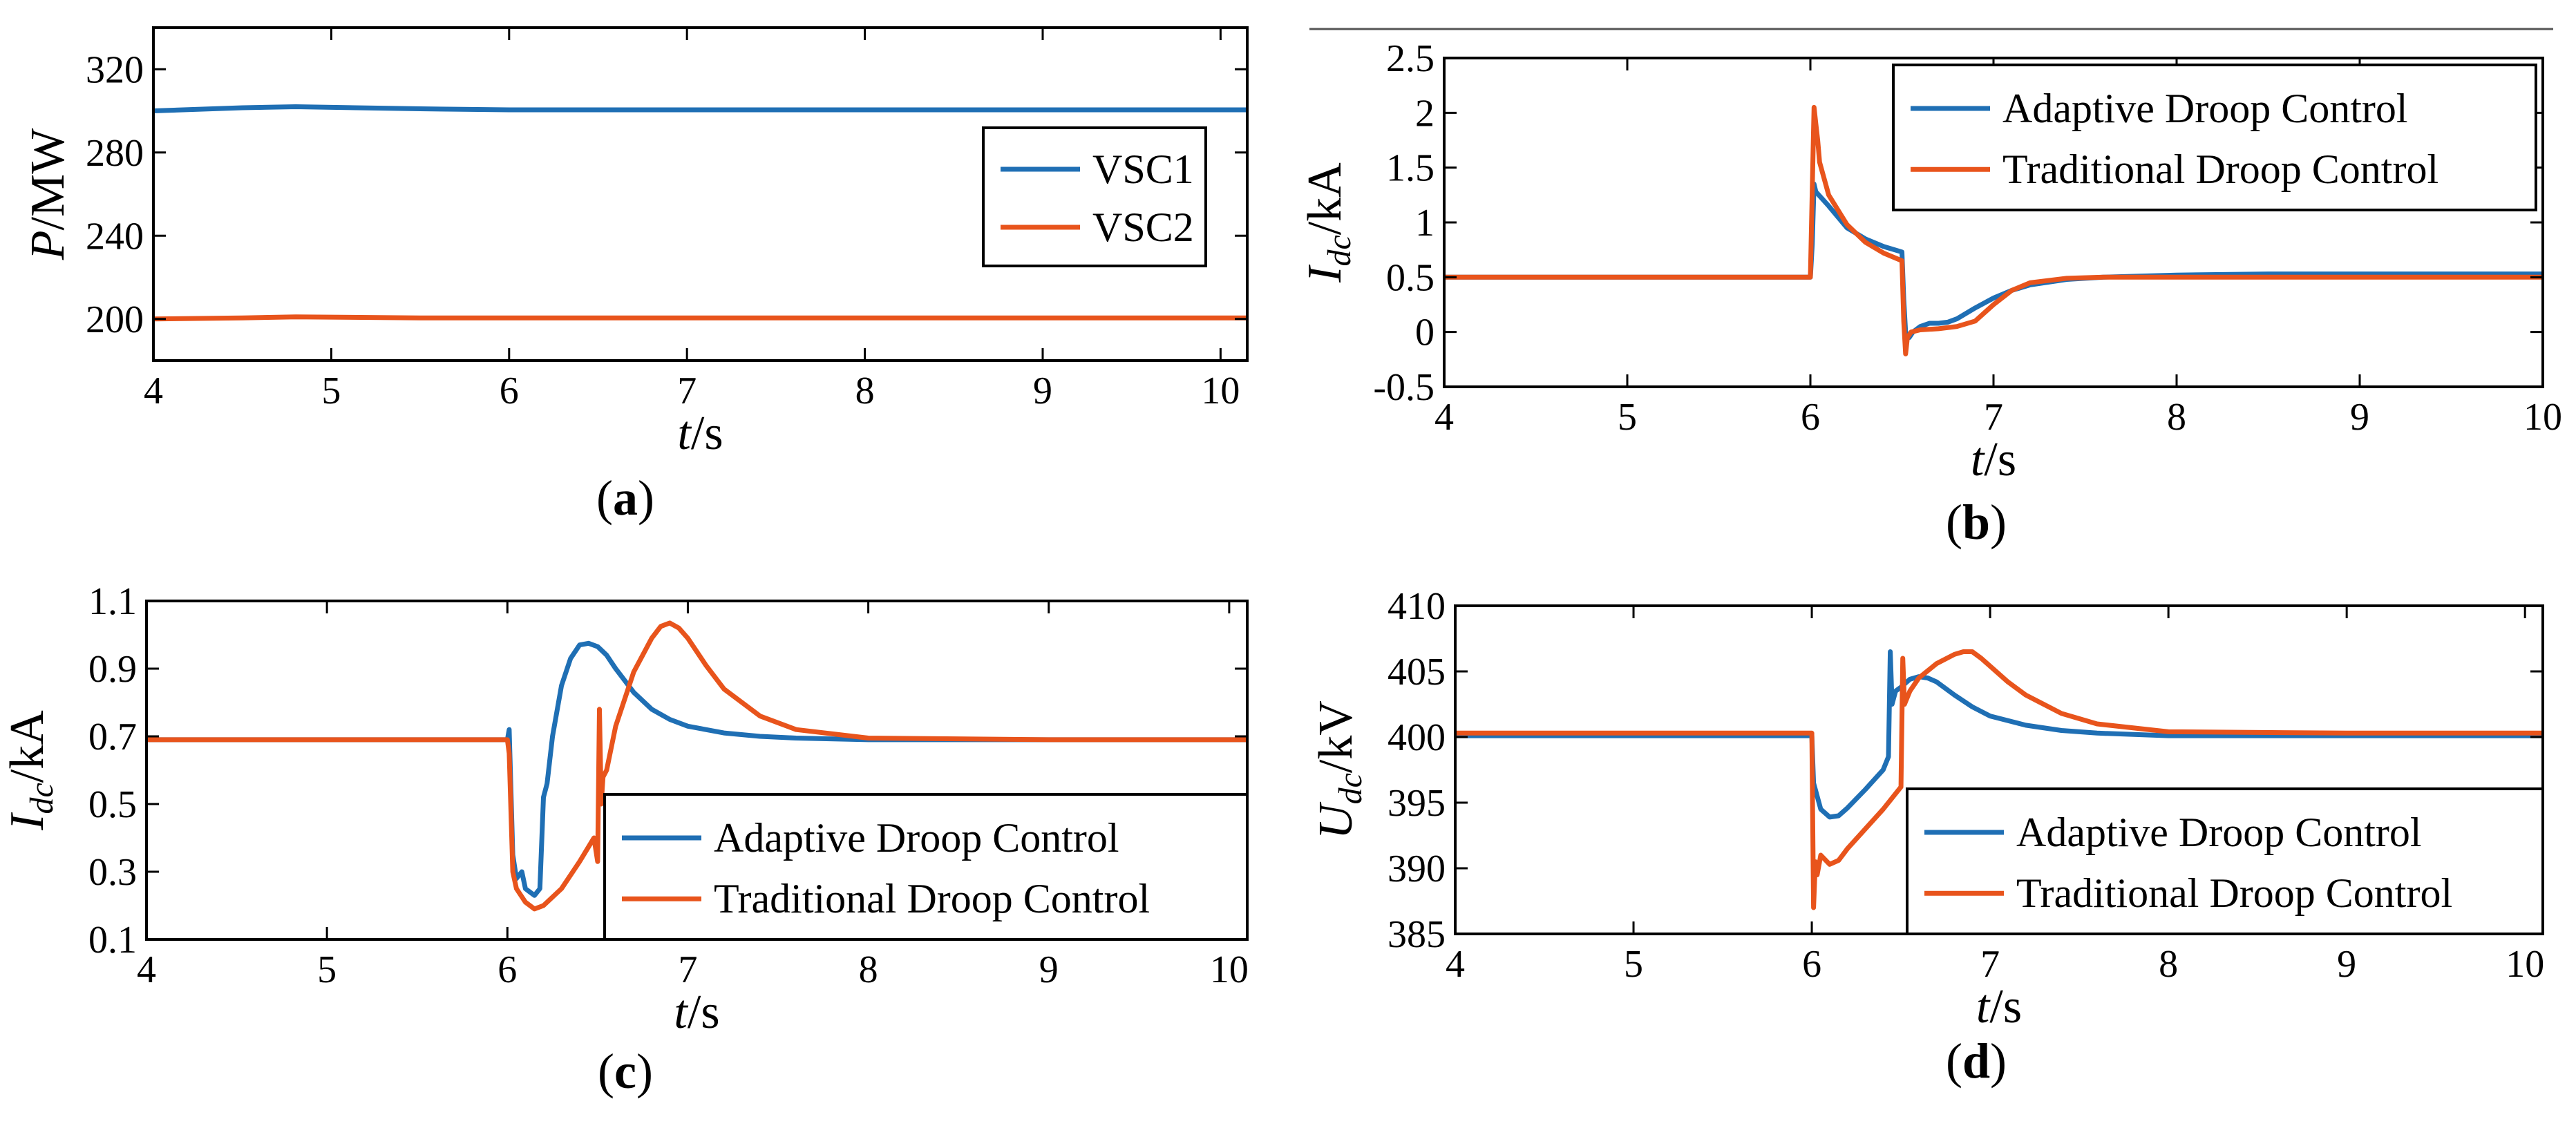  Describe the element at coordinates (625, 1071) in the screenshot. I see `panel-caption: (c)` at that location.